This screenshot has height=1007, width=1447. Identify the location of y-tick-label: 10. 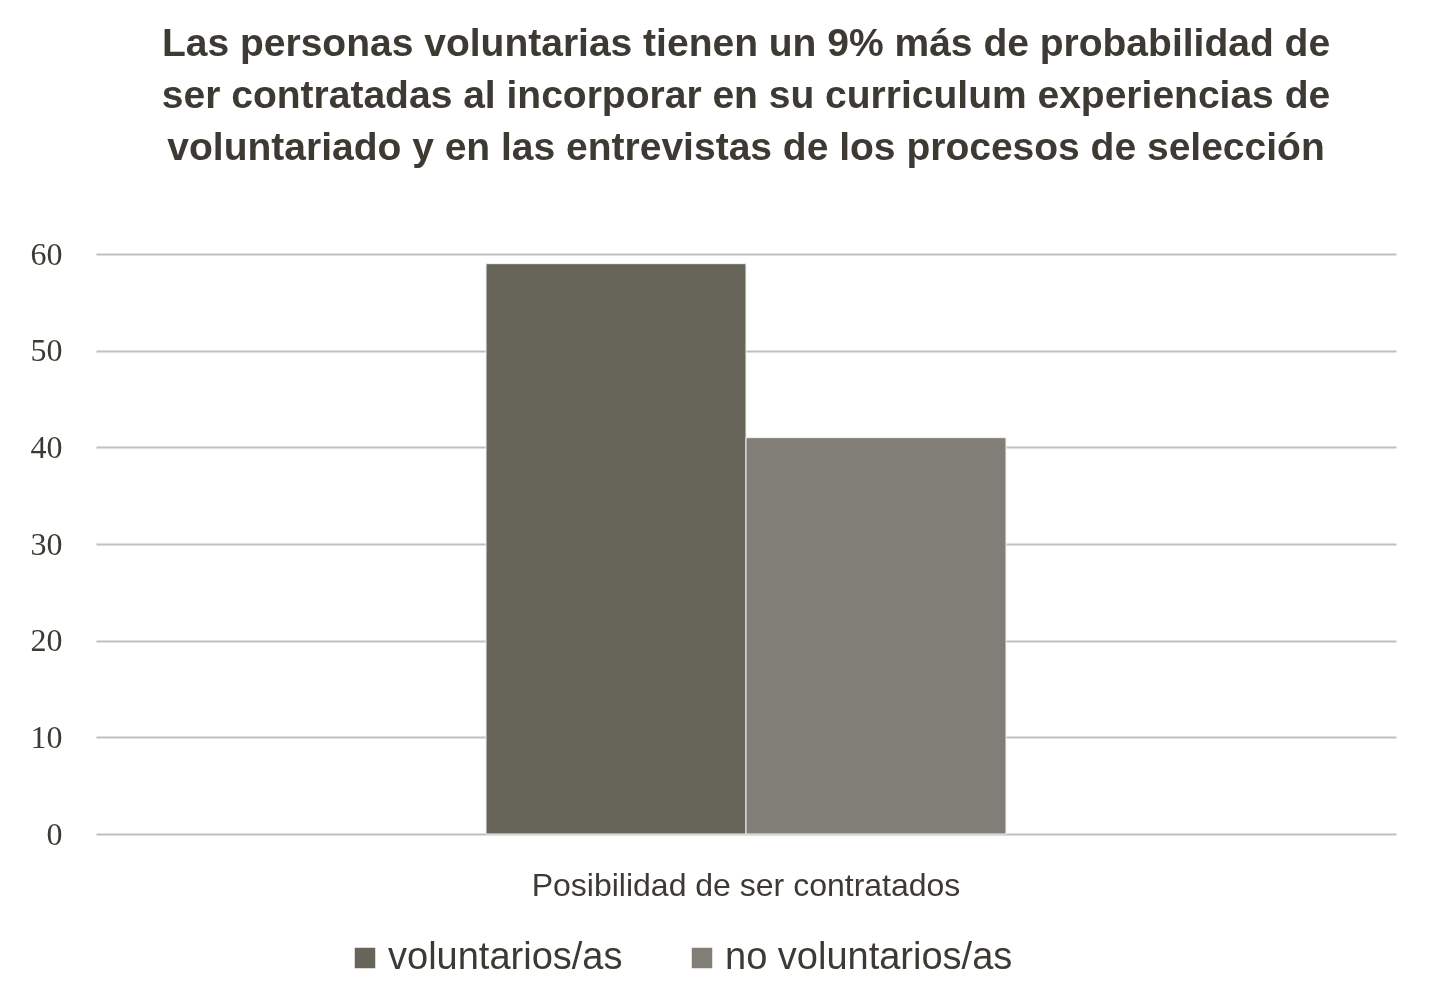
(46, 736).